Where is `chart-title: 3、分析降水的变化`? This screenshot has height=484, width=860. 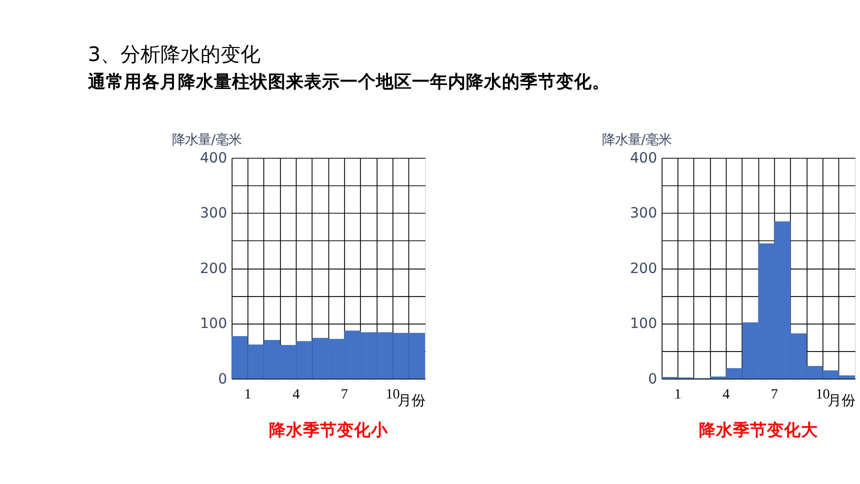 chart-title: 3、分析降水的变化 is located at coordinates (174, 54).